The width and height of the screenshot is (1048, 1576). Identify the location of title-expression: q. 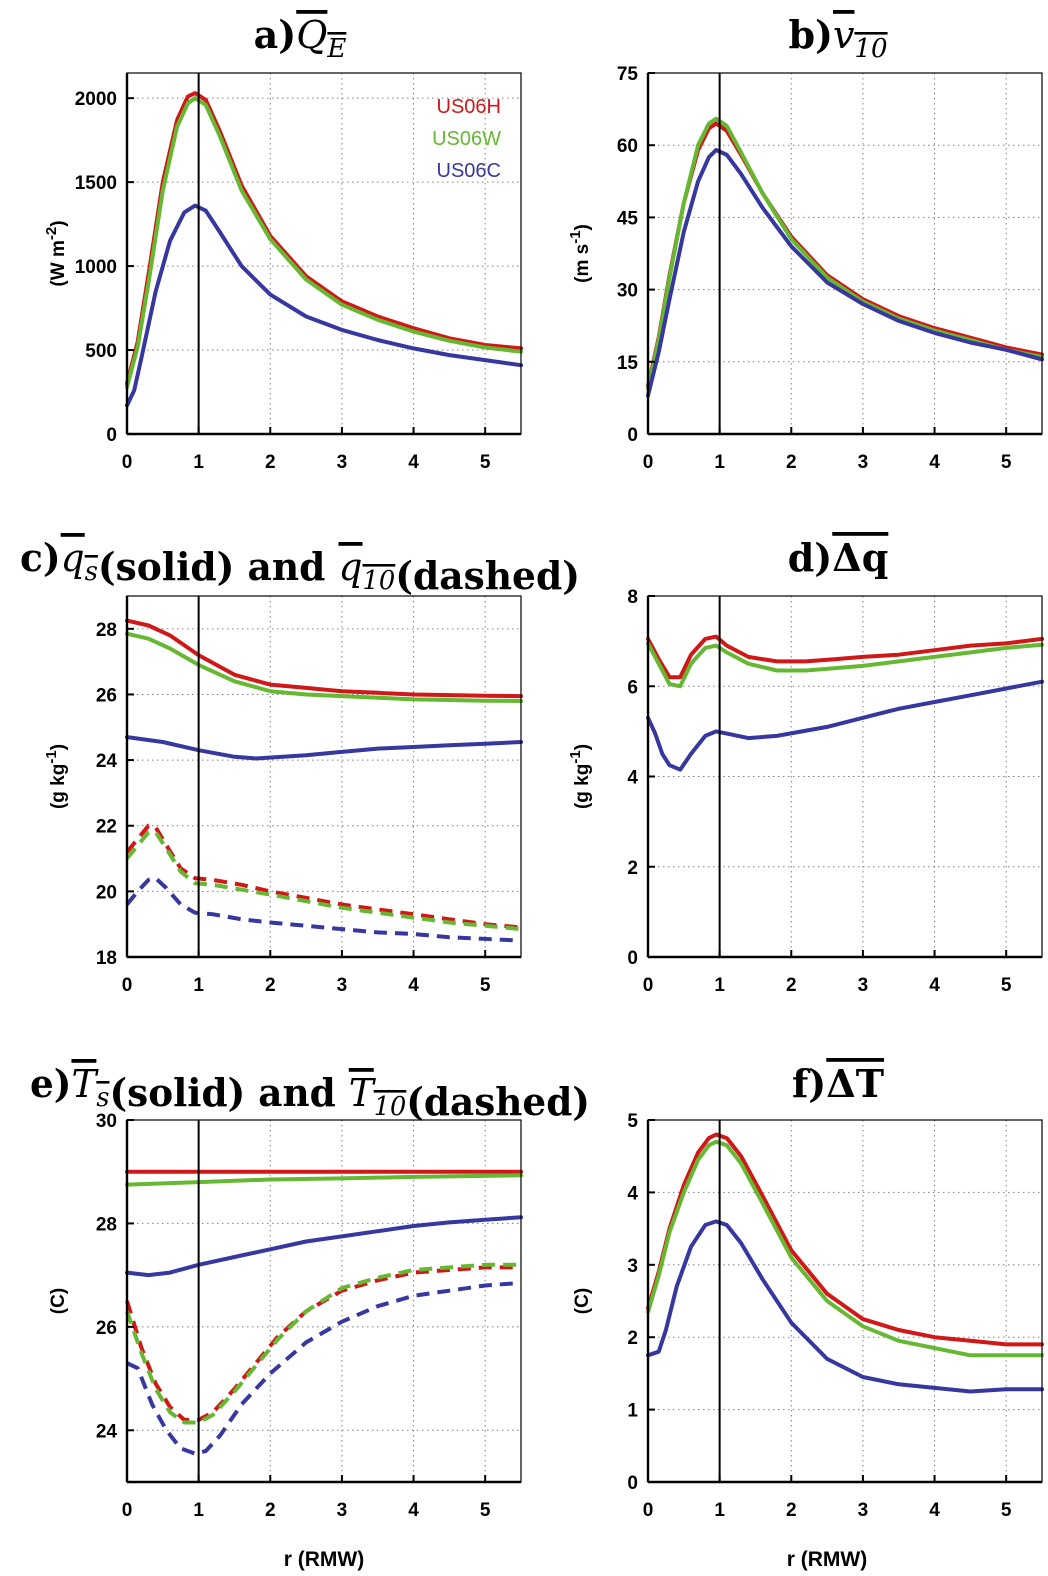
(73, 558).